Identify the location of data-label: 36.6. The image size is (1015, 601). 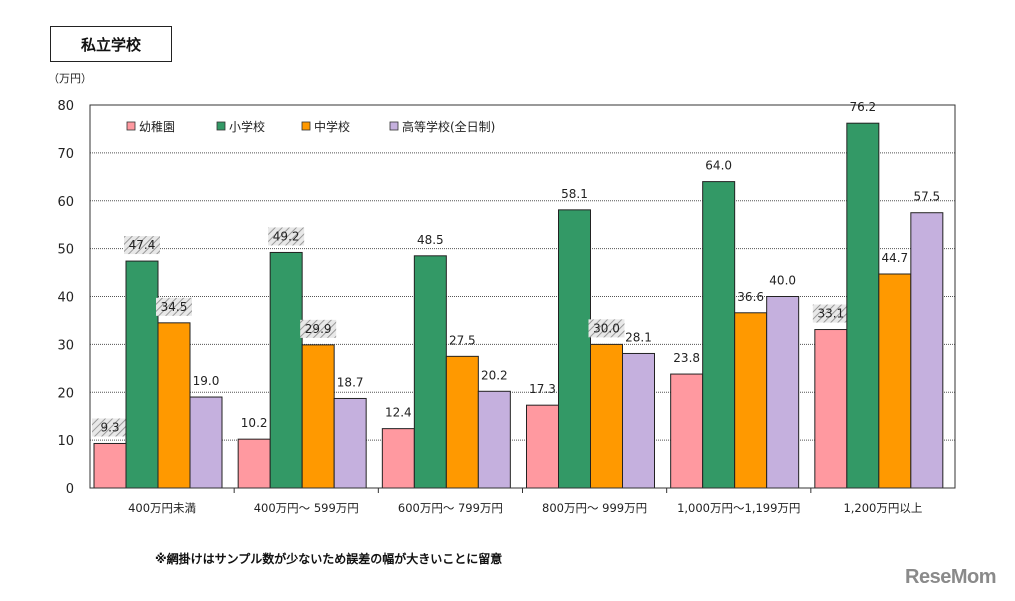
(750, 297).